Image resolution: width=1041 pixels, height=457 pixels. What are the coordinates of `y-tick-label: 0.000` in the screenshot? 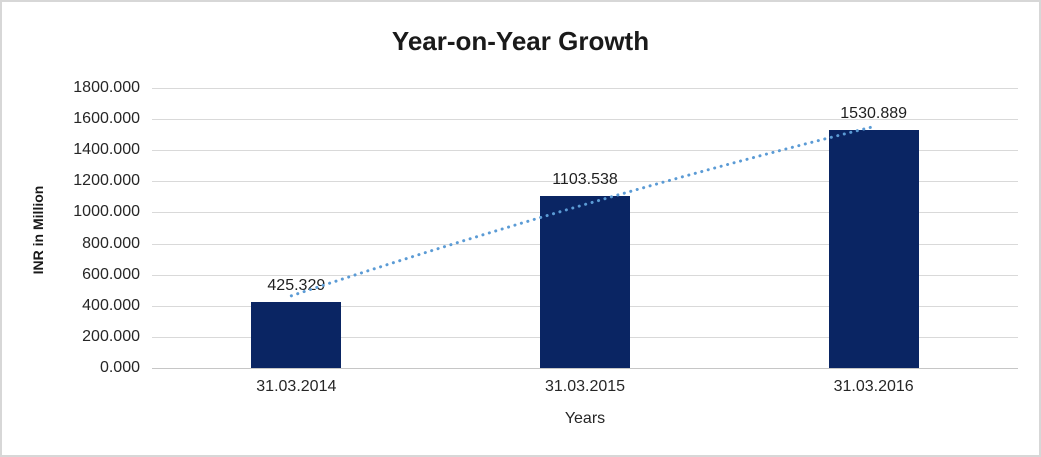 It's located at (119, 367).